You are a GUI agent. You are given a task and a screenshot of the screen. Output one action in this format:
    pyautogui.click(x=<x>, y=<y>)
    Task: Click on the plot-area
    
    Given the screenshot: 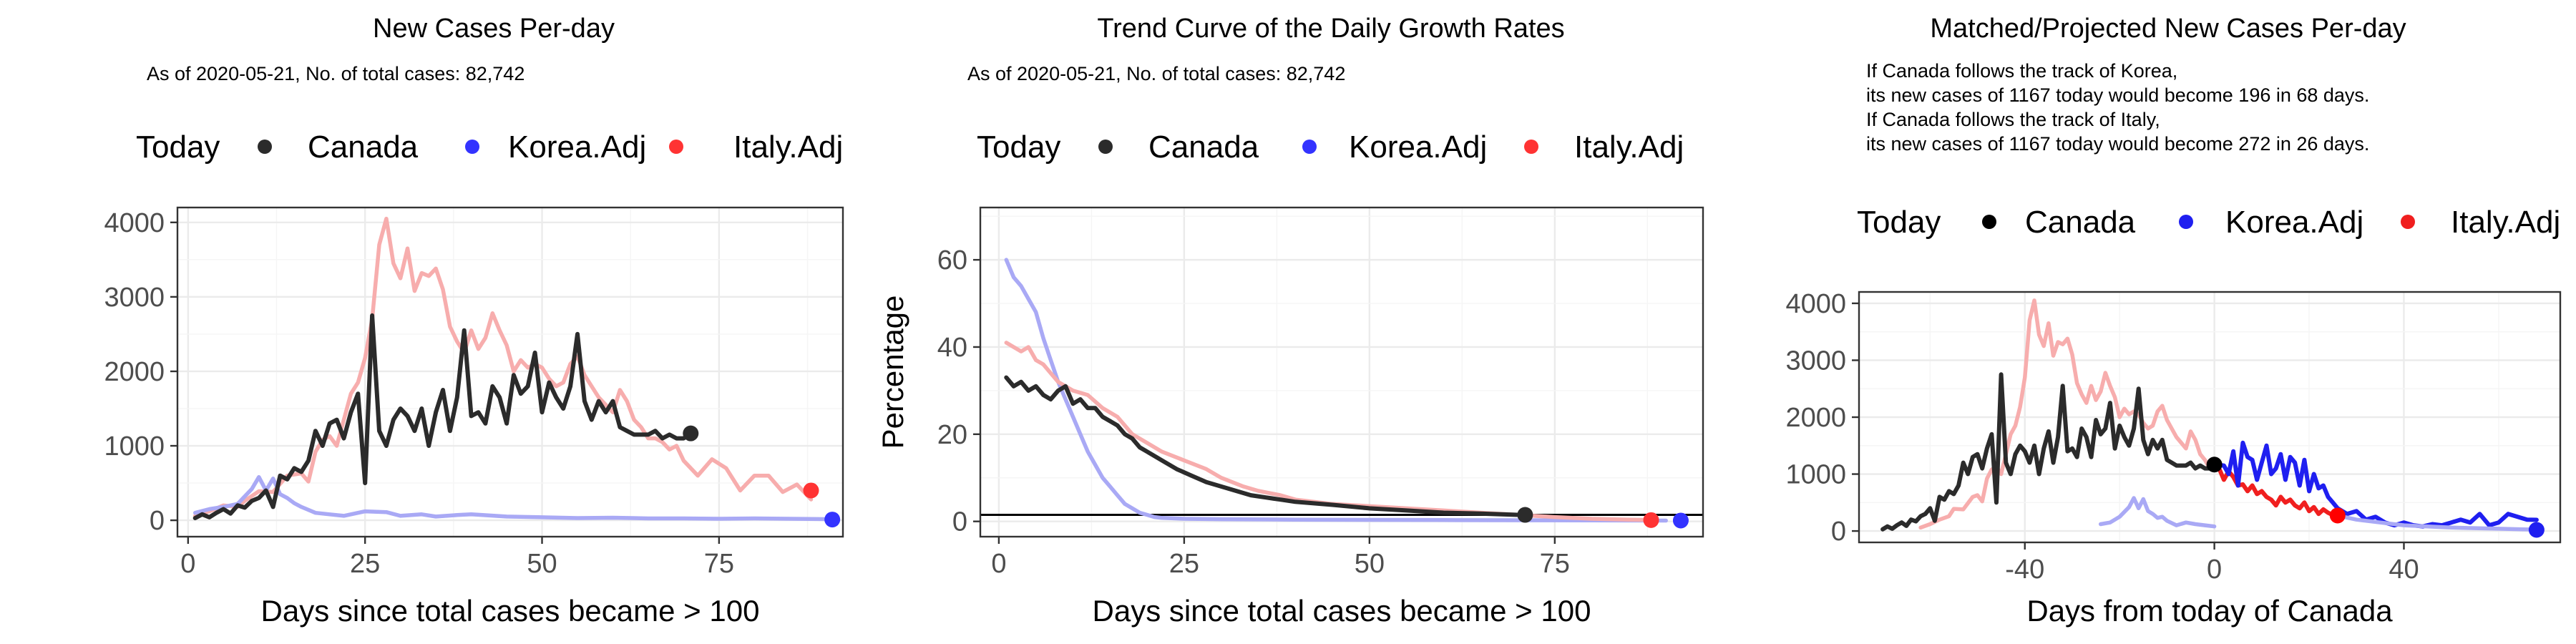 What is the action you would take?
    pyautogui.click(x=1341, y=372)
    